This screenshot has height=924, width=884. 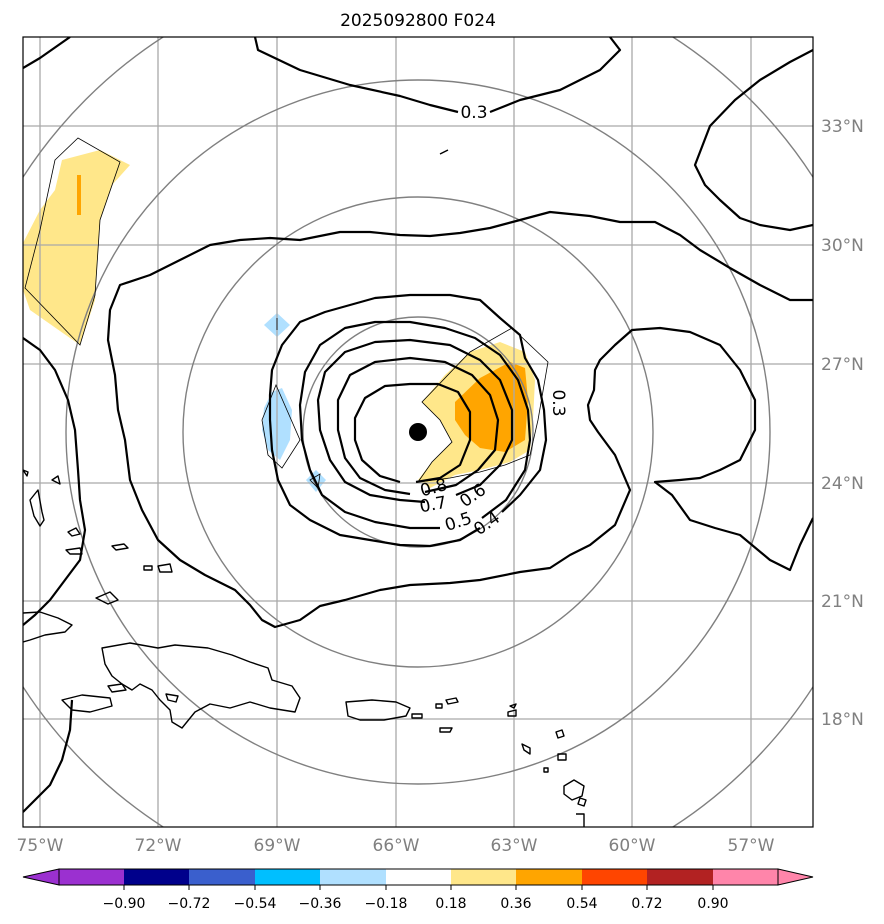 I want to click on contour-03-north, so click(x=322, y=75).